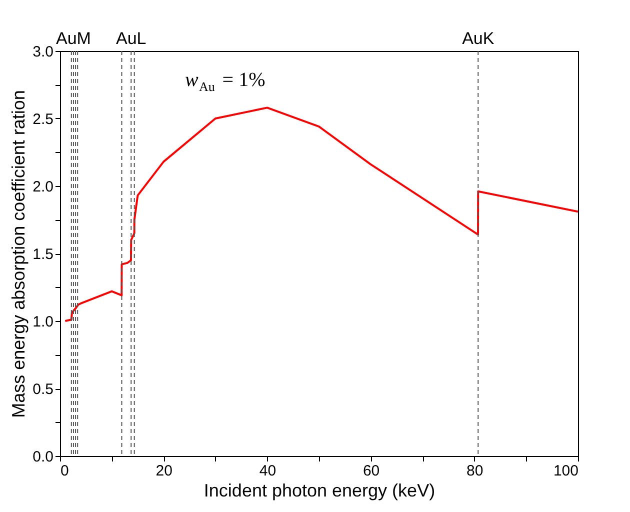 This screenshot has width=630, height=512. I want to click on ref-line-label: AuK, so click(478, 38).